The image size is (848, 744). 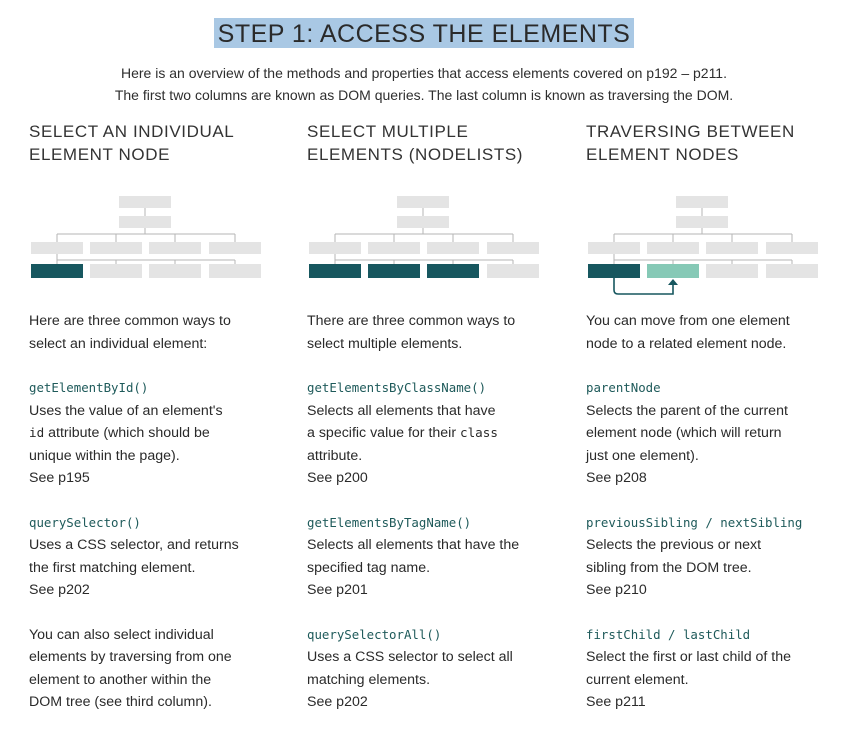 What do you see at coordinates (662, 154) in the screenshot?
I see `column-heading-line: ELEMENT NODES` at bounding box center [662, 154].